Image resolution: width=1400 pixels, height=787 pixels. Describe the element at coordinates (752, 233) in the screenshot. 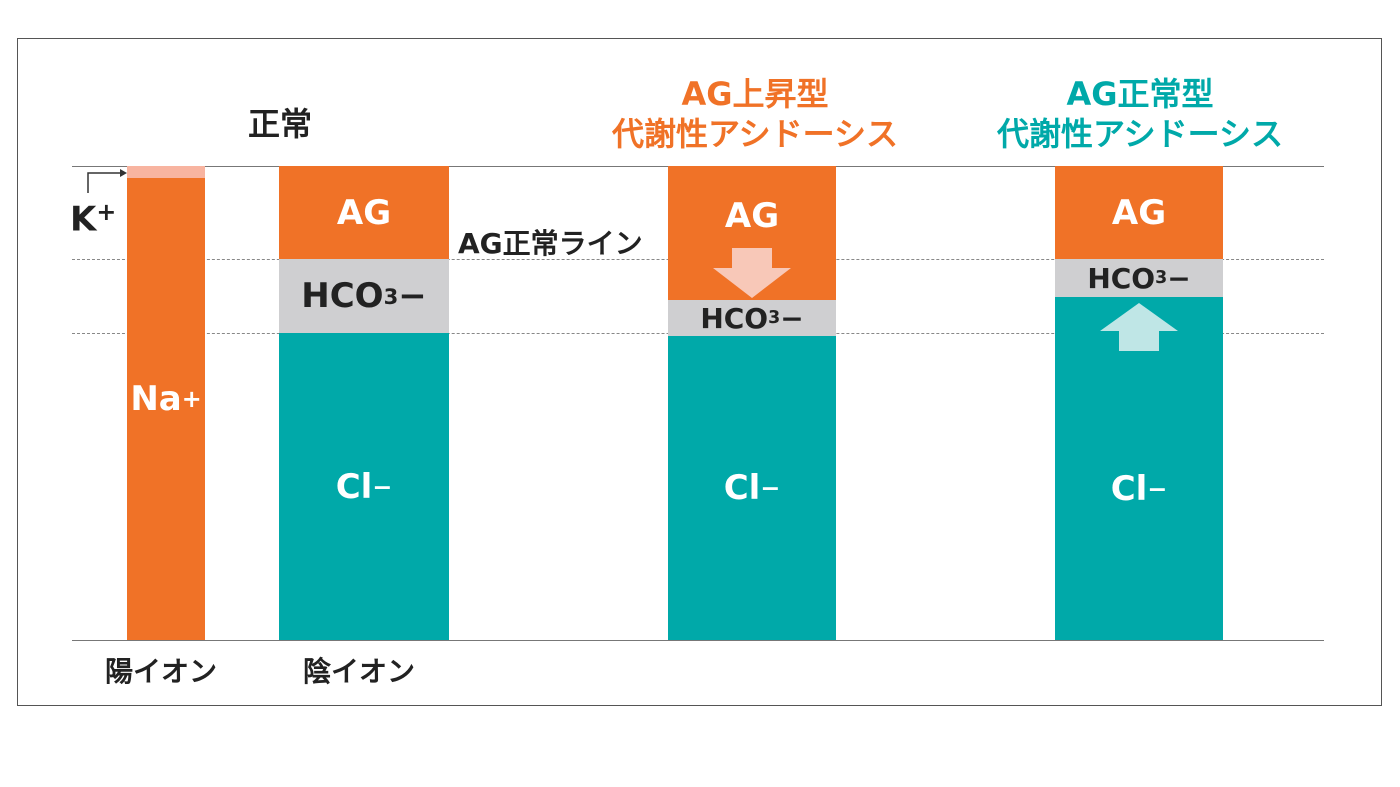

I see `ag-high-ag-segment: AG` at that location.